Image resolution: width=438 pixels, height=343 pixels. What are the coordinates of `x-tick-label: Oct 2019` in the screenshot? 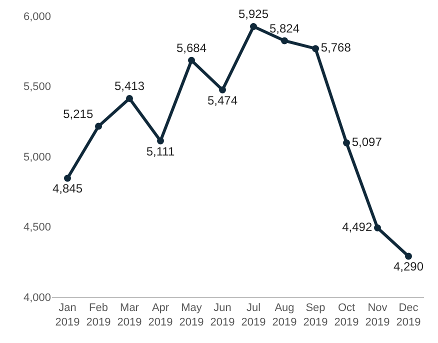 It's located at (346, 315).